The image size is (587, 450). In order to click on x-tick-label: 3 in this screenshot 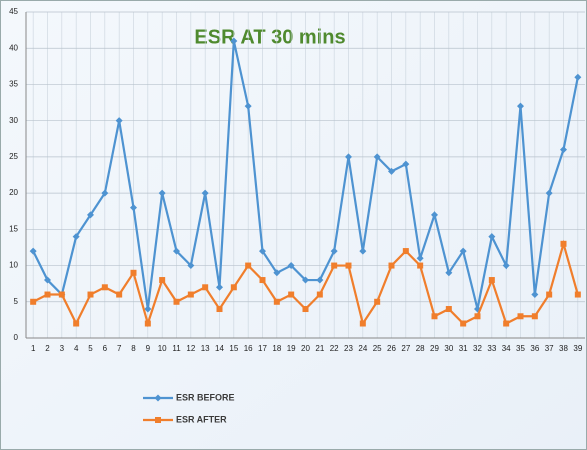, I will do `click(62, 348)`.